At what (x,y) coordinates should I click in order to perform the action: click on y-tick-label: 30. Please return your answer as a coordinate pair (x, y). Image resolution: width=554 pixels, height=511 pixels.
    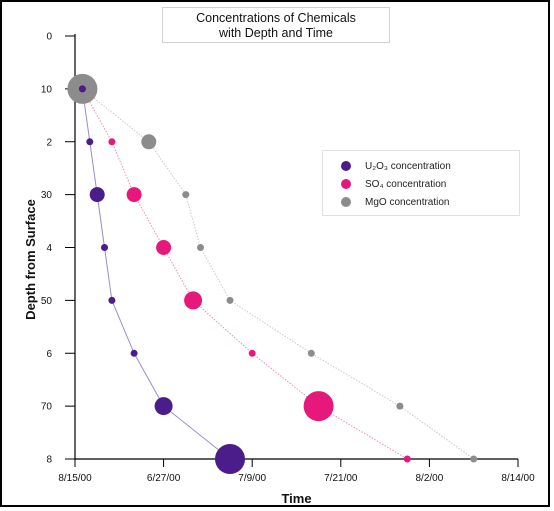
    Looking at the image, I should click on (47, 195).